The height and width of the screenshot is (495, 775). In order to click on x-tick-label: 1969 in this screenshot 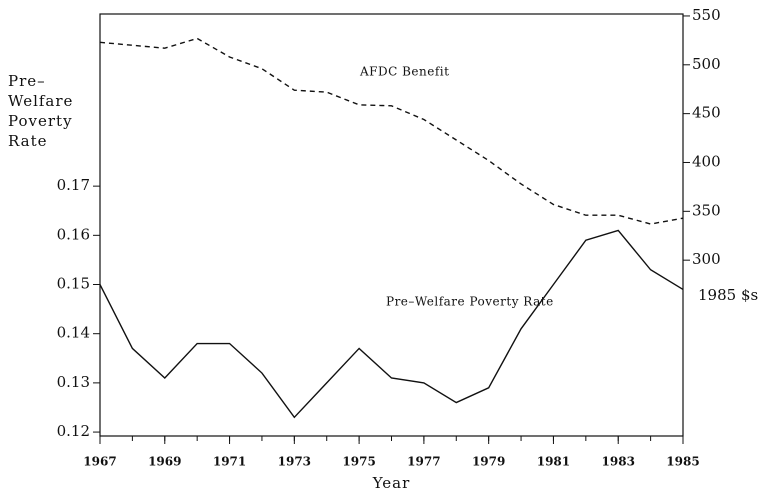, I will do `click(164, 462)`.